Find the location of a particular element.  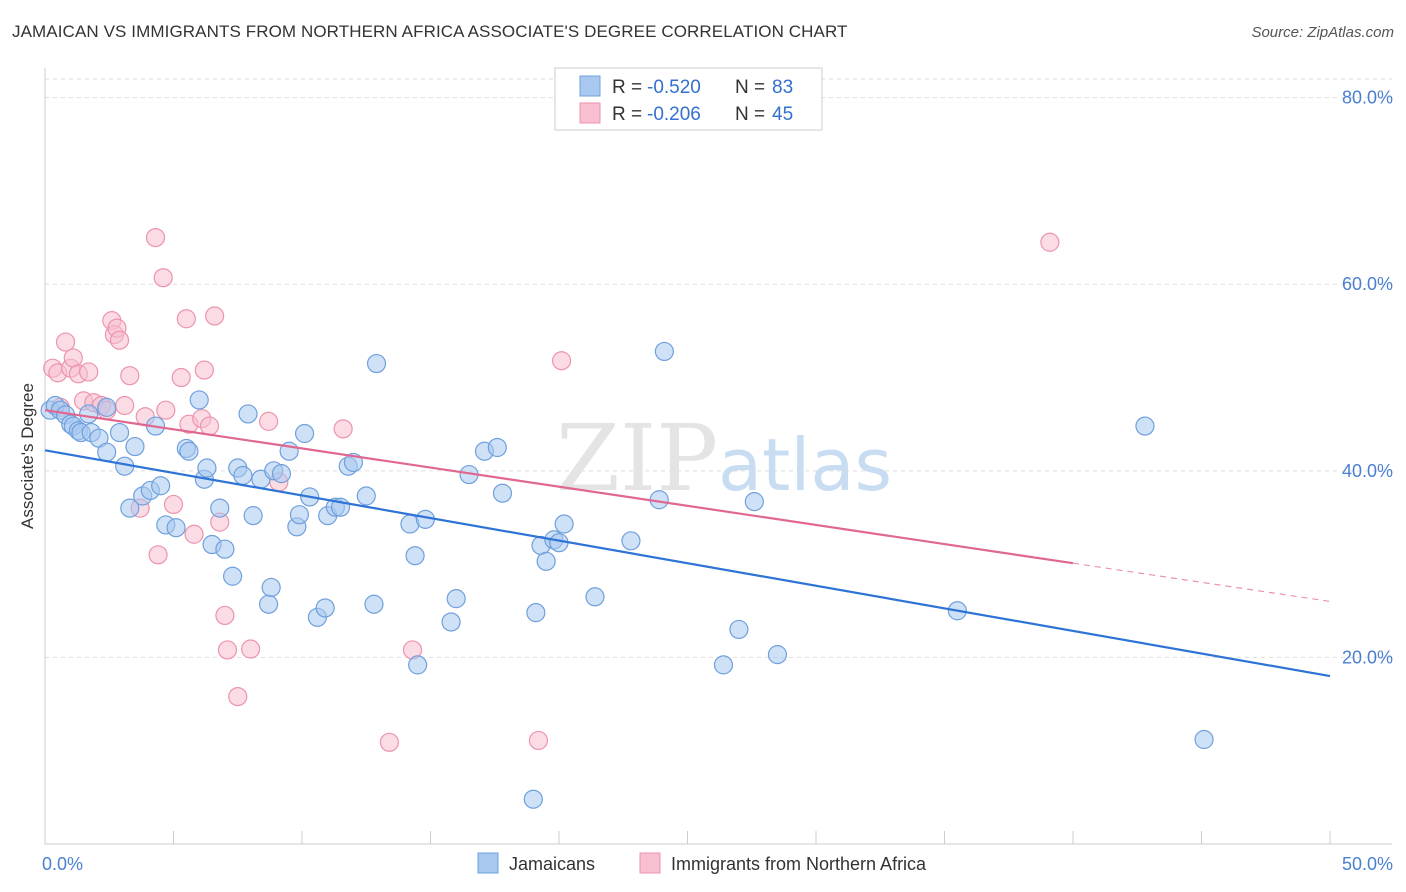

y-tick-label-20: 20.0% is located at coordinates (1367, 657).